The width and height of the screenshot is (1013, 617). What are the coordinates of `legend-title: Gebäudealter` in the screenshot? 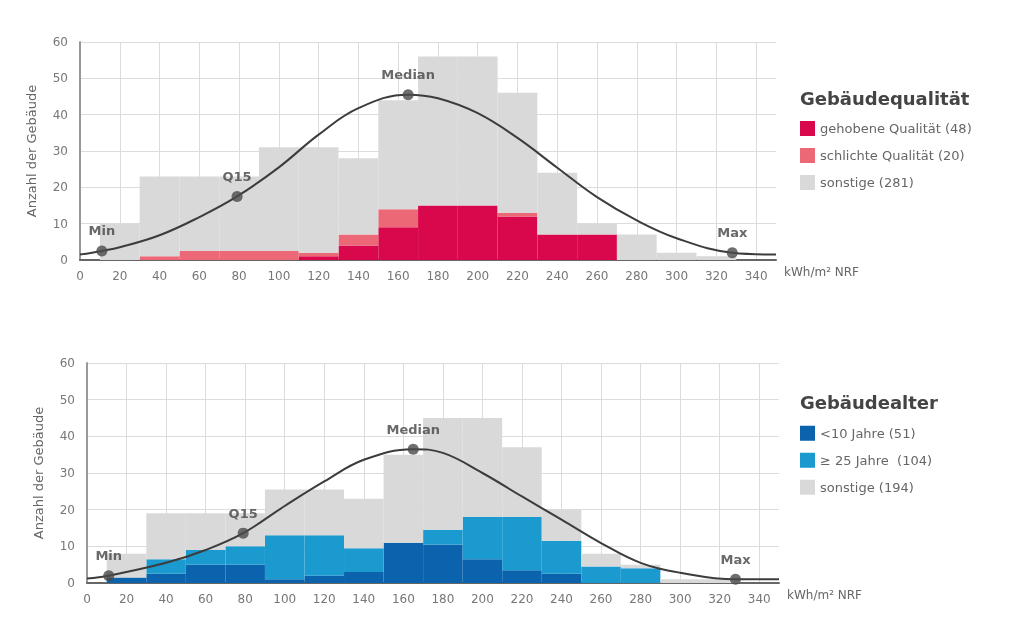 It's located at (869, 403).